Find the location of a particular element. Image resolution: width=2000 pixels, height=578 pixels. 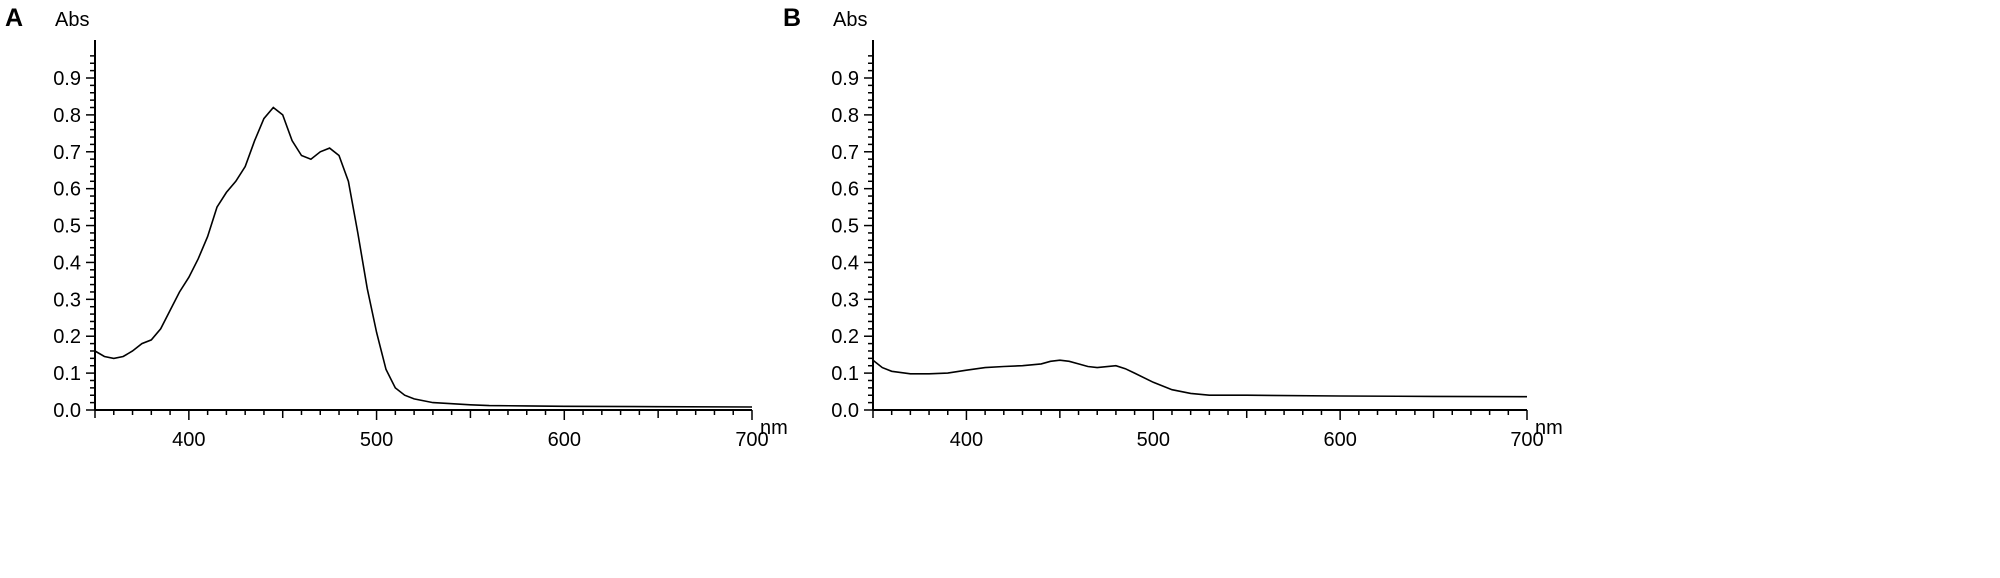

absorbance-spectrum-line is located at coordinates (1200, 378).